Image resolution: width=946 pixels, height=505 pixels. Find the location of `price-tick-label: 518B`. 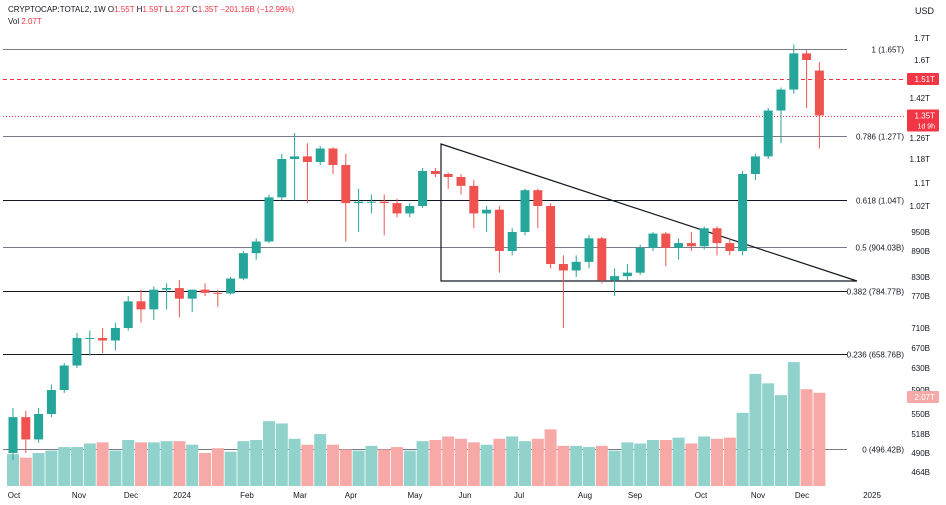

price-tick-label: 518B is located at coordinates (920, 434).